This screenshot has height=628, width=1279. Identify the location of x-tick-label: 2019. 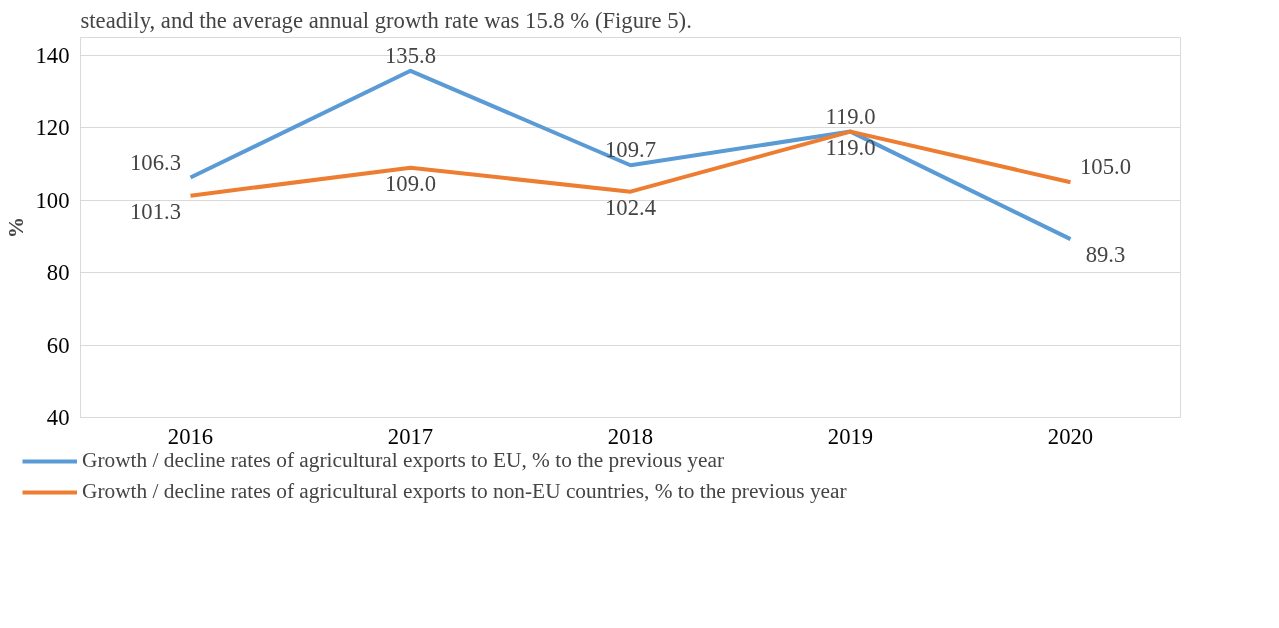
(850, 436).